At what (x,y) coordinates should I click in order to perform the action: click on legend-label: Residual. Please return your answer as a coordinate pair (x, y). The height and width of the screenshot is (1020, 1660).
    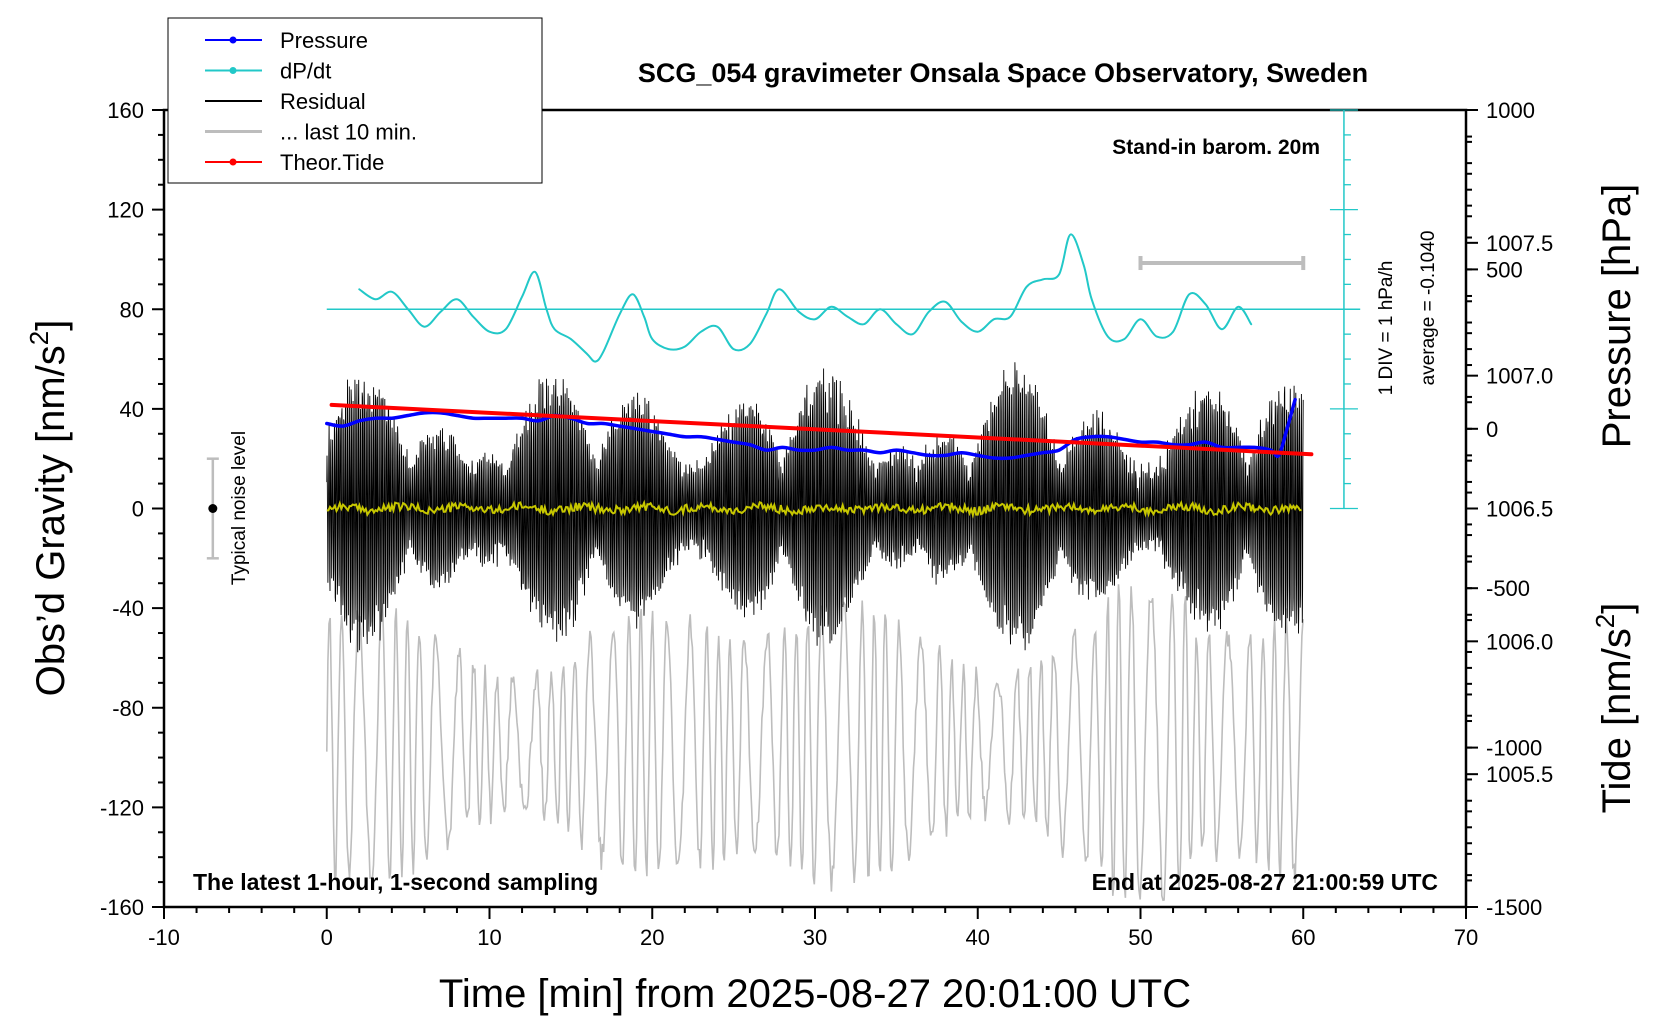
    Looking at the image, I should click on (323, 101).